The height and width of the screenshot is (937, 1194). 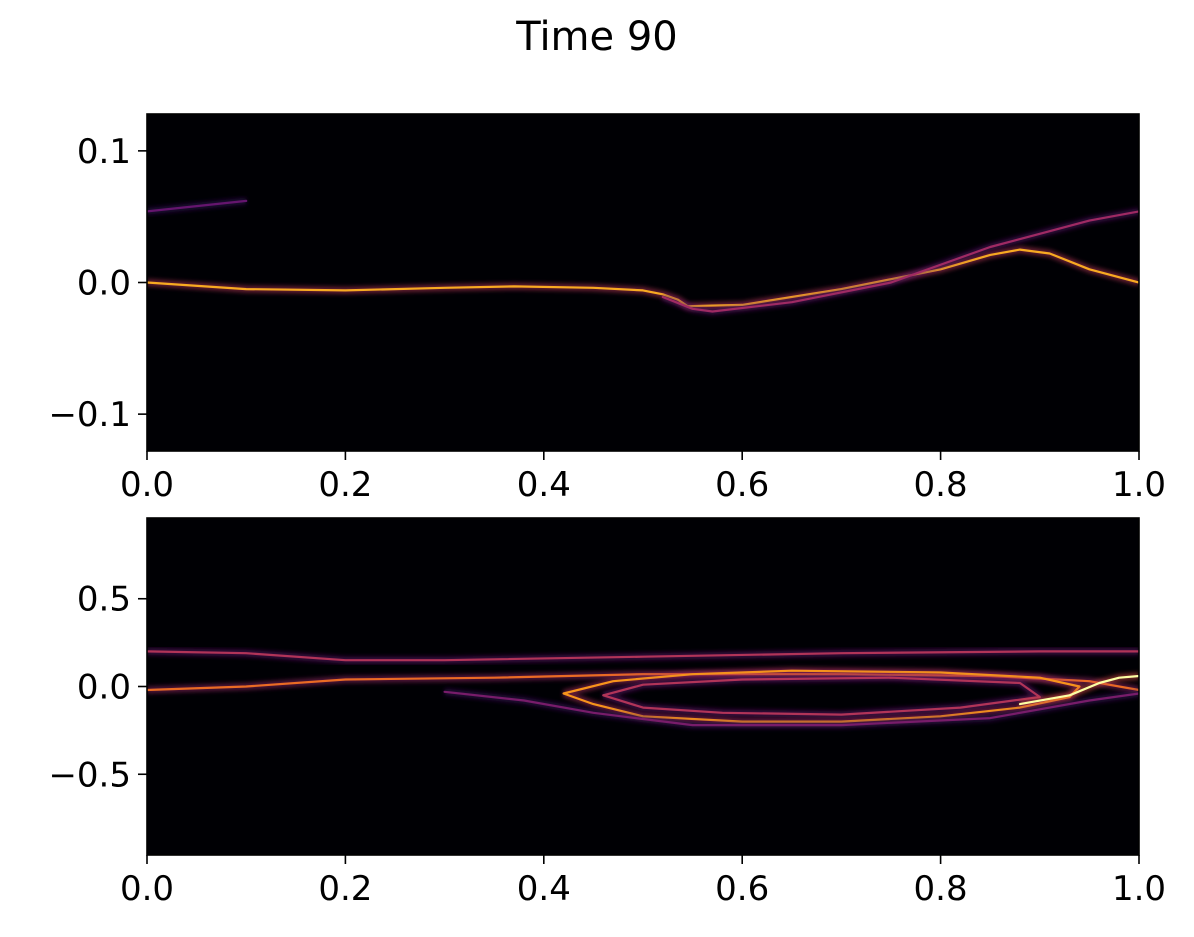 I want to click on top-y-tick-label: −0.1, so click(x=89, y=415).